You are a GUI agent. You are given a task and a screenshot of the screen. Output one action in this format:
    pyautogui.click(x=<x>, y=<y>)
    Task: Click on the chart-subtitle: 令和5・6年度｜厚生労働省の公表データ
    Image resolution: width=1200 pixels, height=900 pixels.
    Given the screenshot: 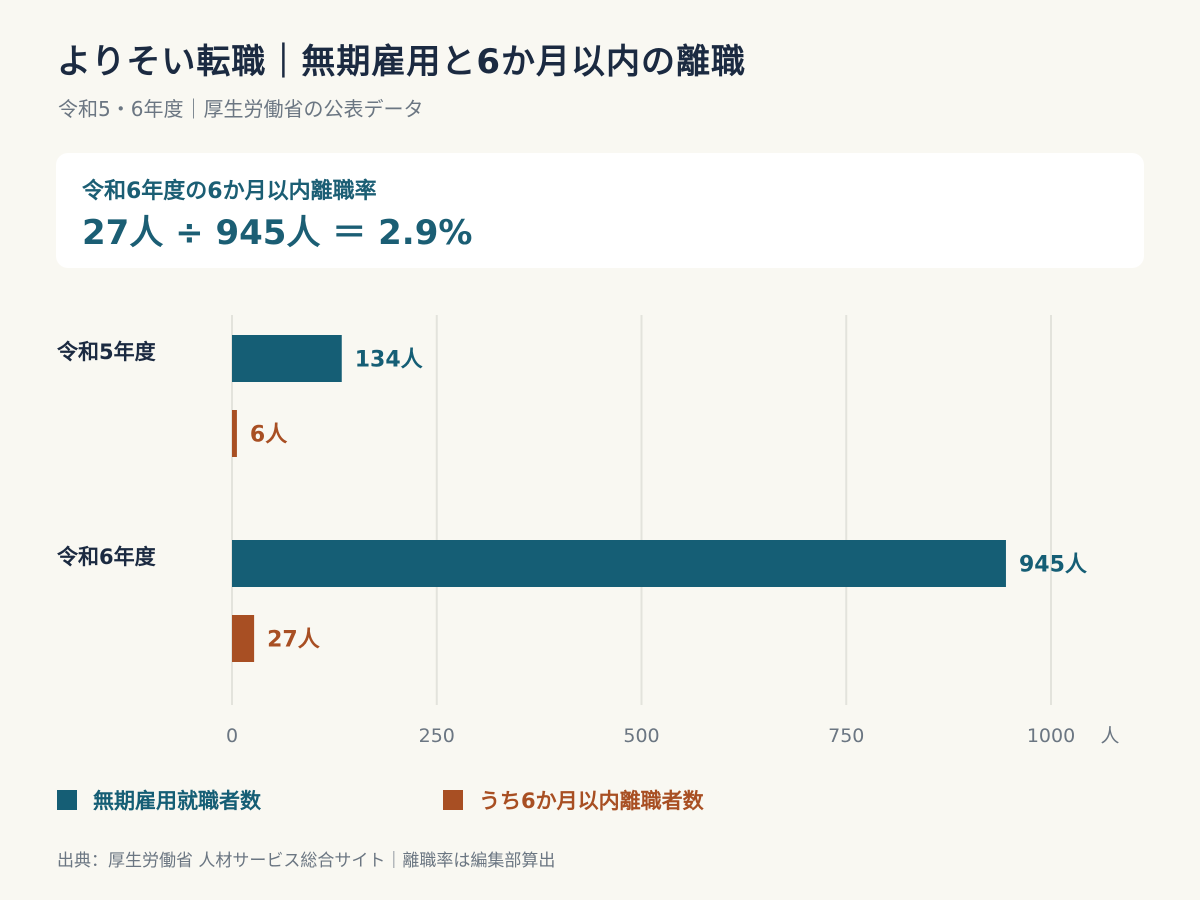 What is the action you would take?
    pyautogui.click(x=241, y=109)
    